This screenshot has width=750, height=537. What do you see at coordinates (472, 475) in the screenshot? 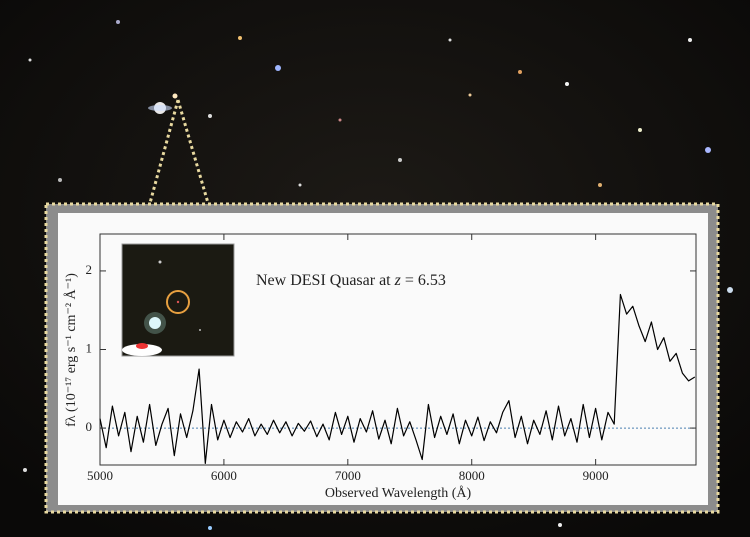
I see `x-tick-label: 8000` at bounding box center [472, 475].